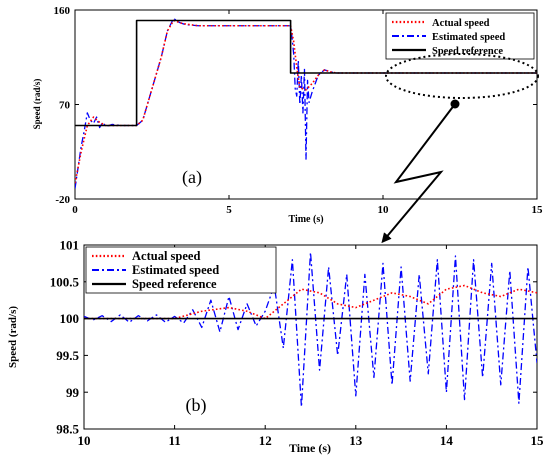  I want to click on x-tick-label: 14, so click(447, 440).